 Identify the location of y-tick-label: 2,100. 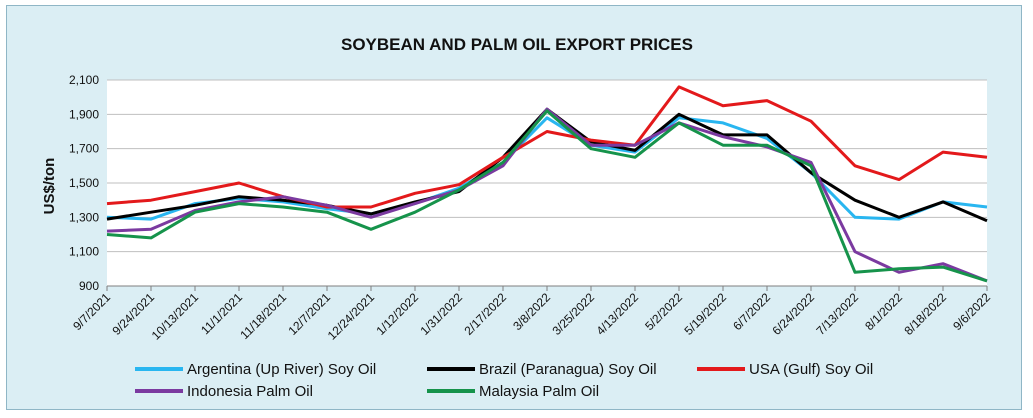
(84, 80).